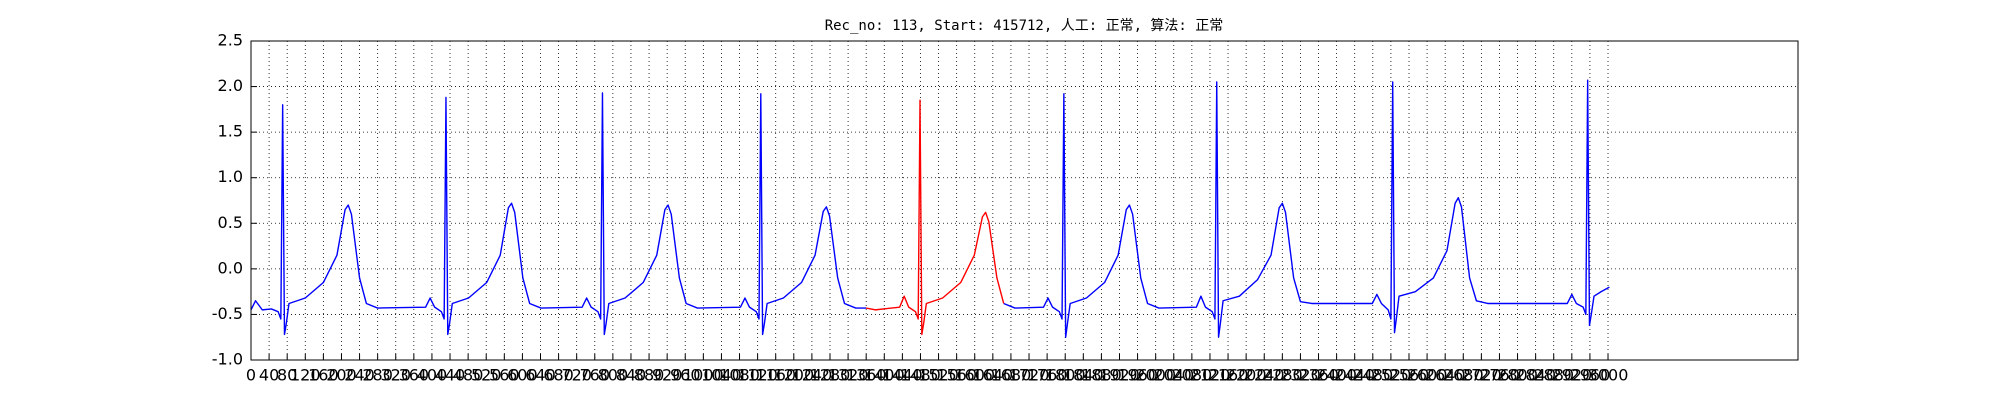 The height and width of the screenshot is (400, 2000). Describe the element at coordinates (359, 375) in the screenshot. I see `x-tick-label: 240` at that location.